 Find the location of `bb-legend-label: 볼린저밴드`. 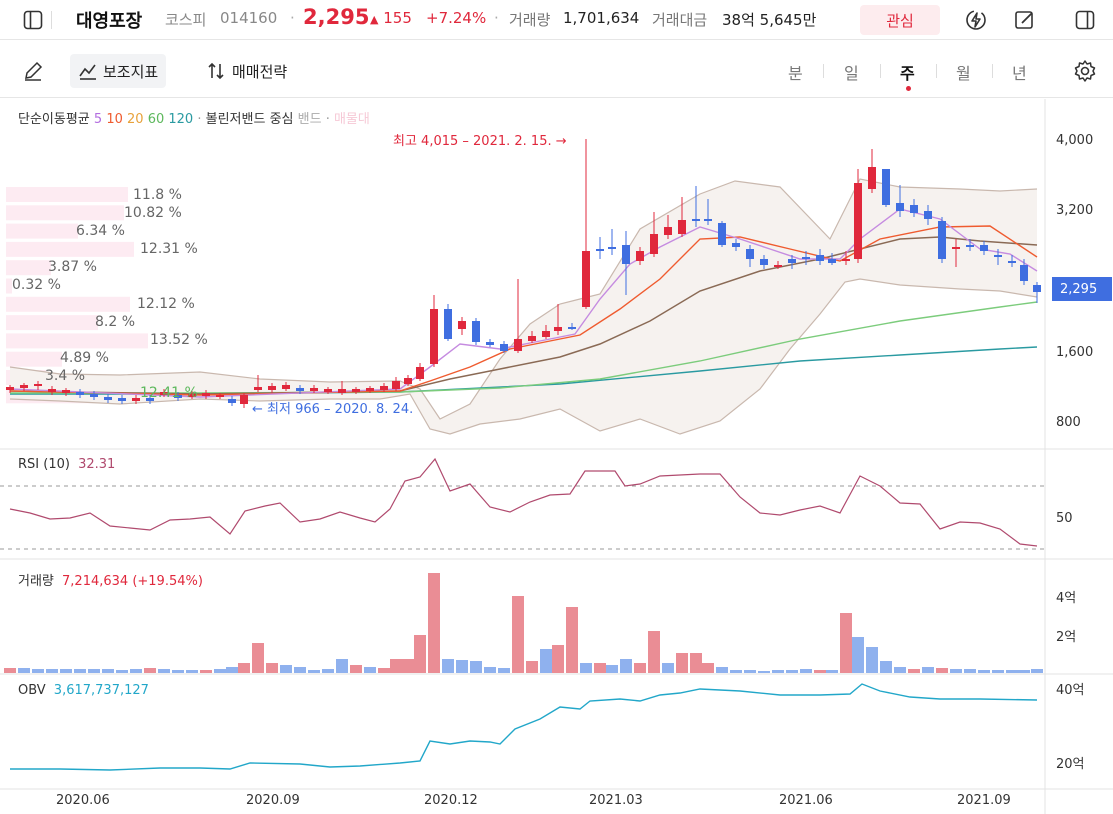

bb-legend-label: 볼린저밴드 is located at coordinates (235, 119).